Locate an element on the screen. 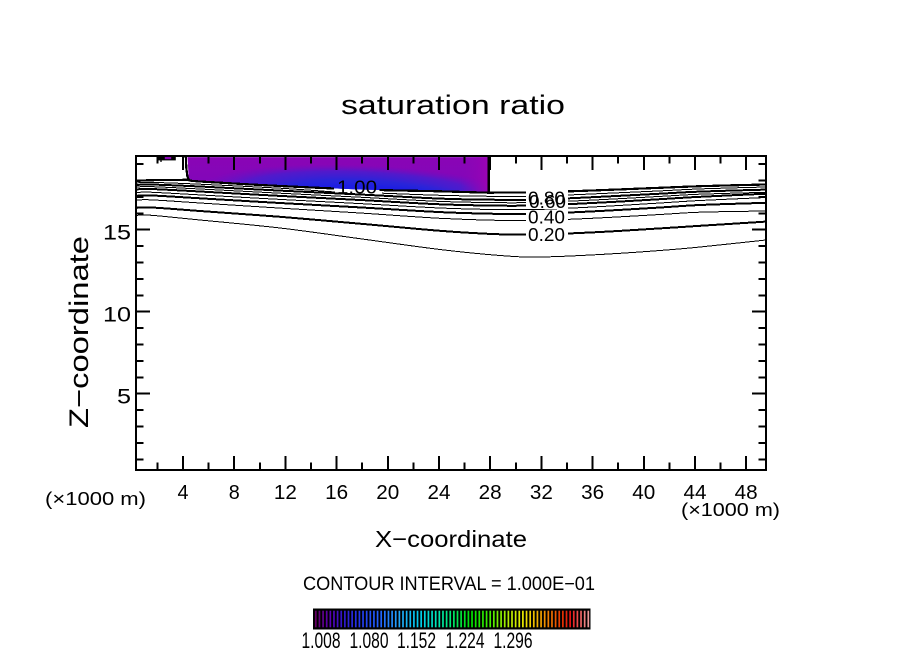 This screenshot has width=904, height=654. svg-text: 36 is located at coordinates (592, 493).